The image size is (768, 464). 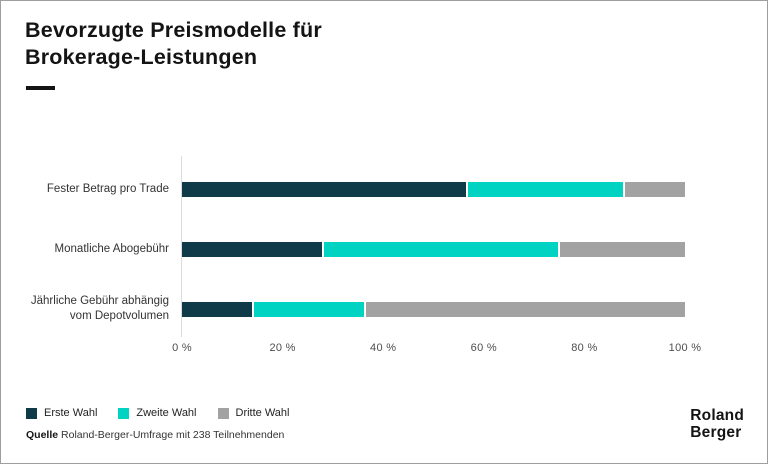 What do you see at coordinates (173, 30) in the screenshot?
I see `page-title-line1: Bevorzugte Preismodelle für` at bounding box center [173, 30].